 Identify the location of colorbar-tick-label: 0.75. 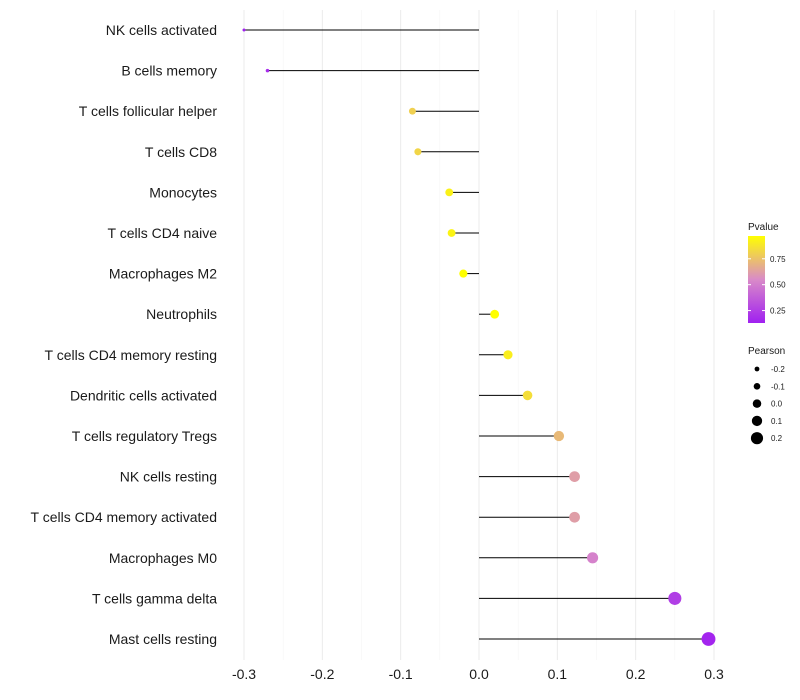
(778, 259).